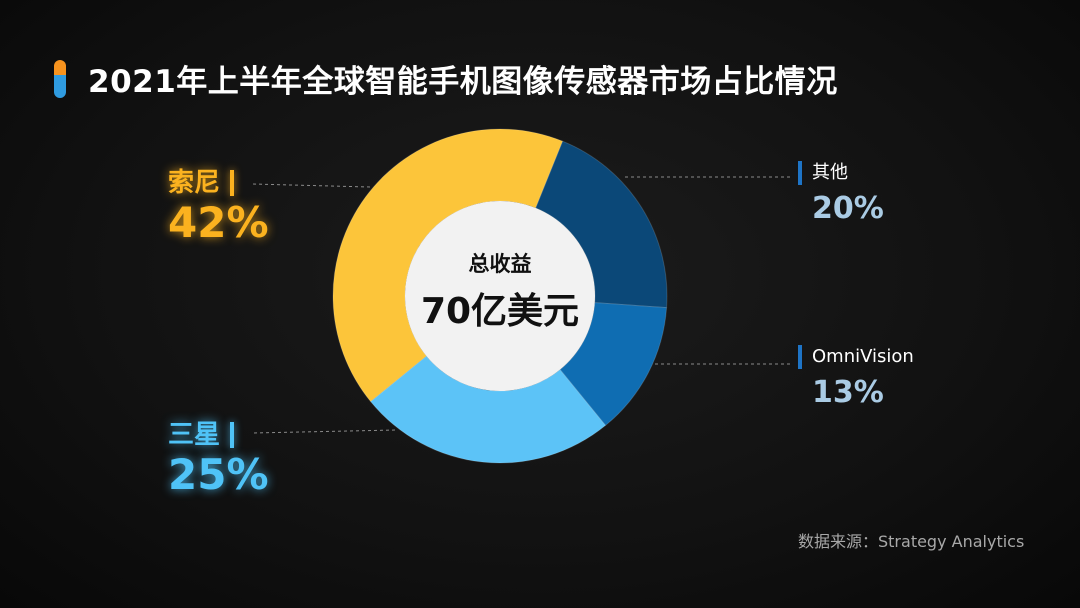  I want to click on slice-name-sony: 索尼, so click(194, 183).